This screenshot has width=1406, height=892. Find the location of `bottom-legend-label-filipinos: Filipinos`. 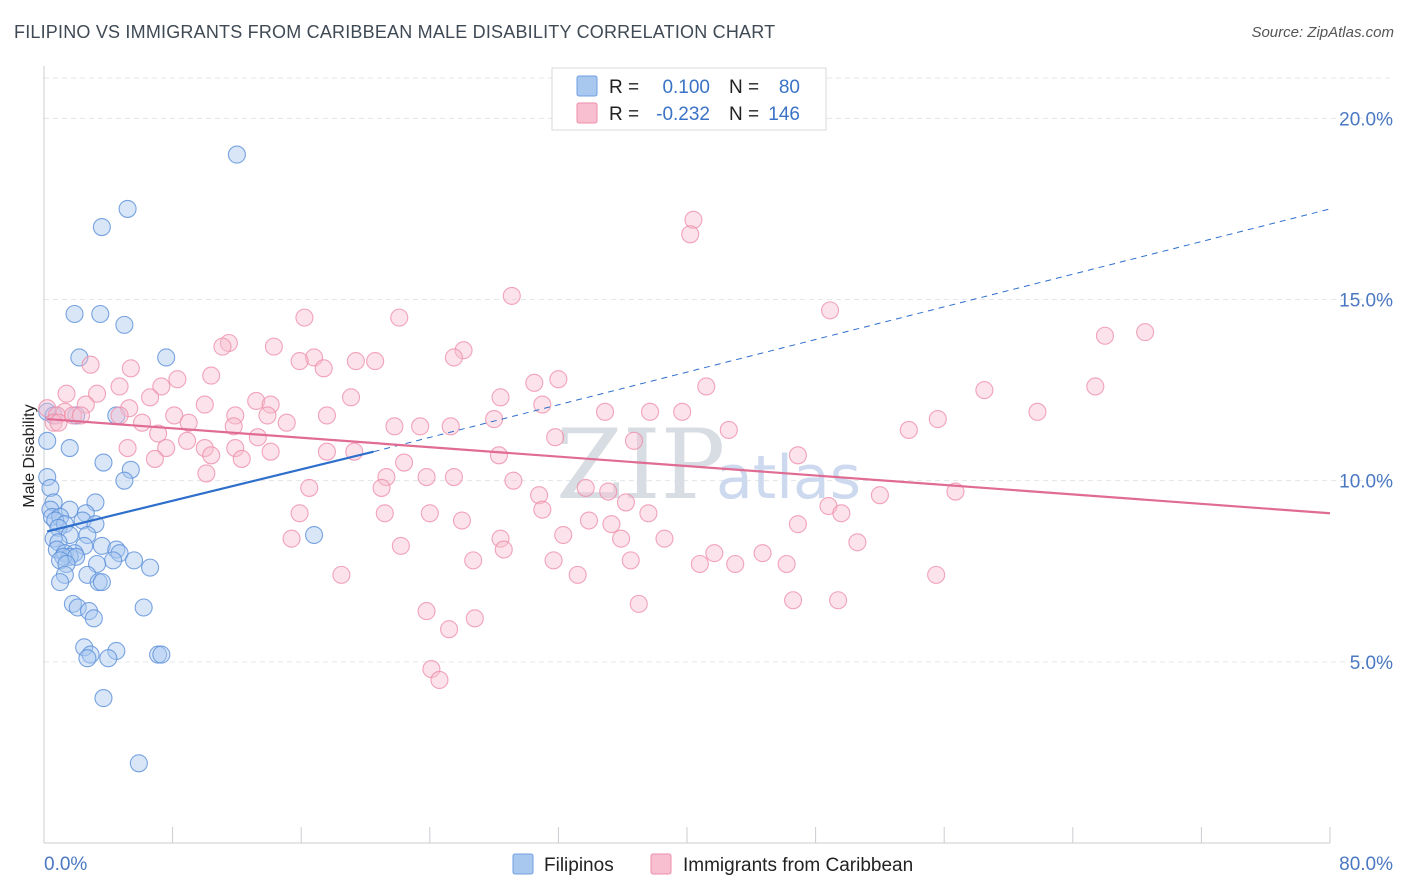

bottom-legend-label-filipinos: Filipinos is located at coordinates (579, 865).